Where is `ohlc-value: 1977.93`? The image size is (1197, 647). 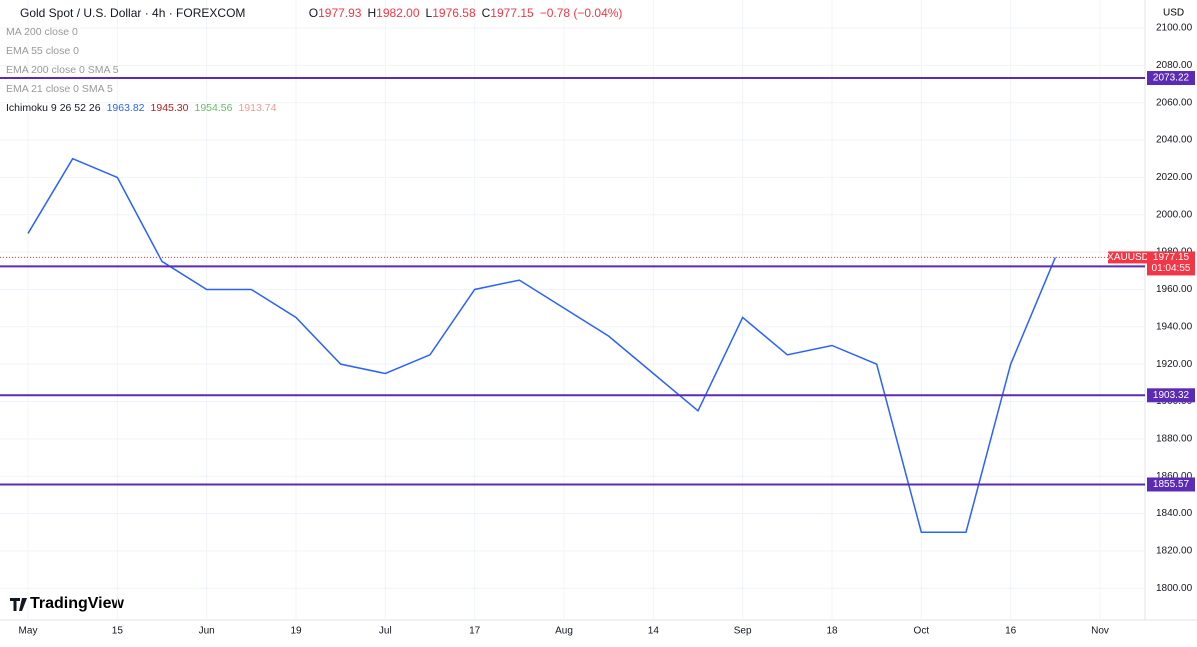 ohlc-value: 1977.93 is located at coordinates (340, 13).